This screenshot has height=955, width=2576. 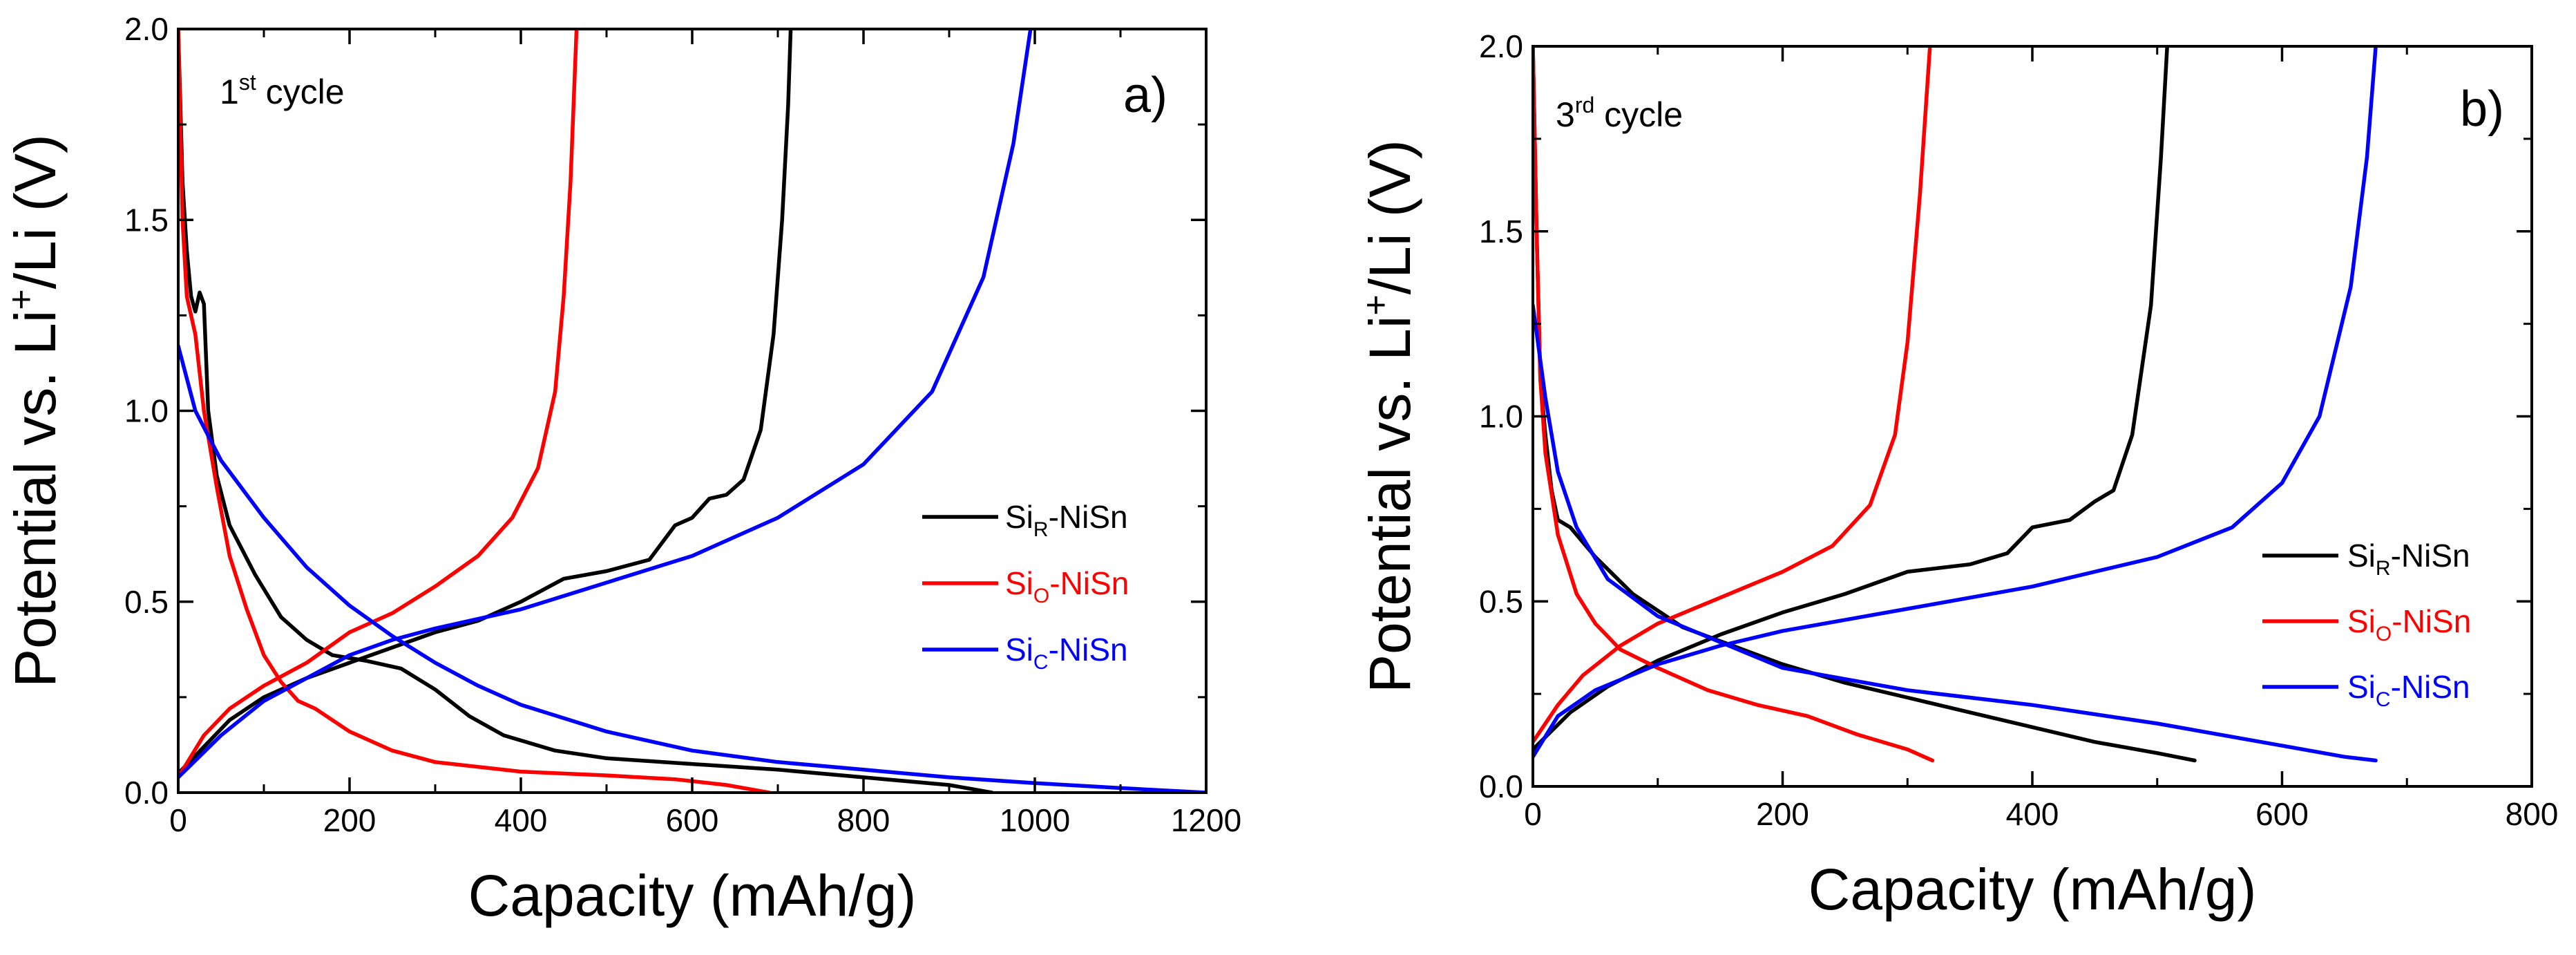 What do you see at coordinates (1620, 113) in the screenshot?
I see `cycle-label: 3rd cycle` at bounding box center [1620, 113].